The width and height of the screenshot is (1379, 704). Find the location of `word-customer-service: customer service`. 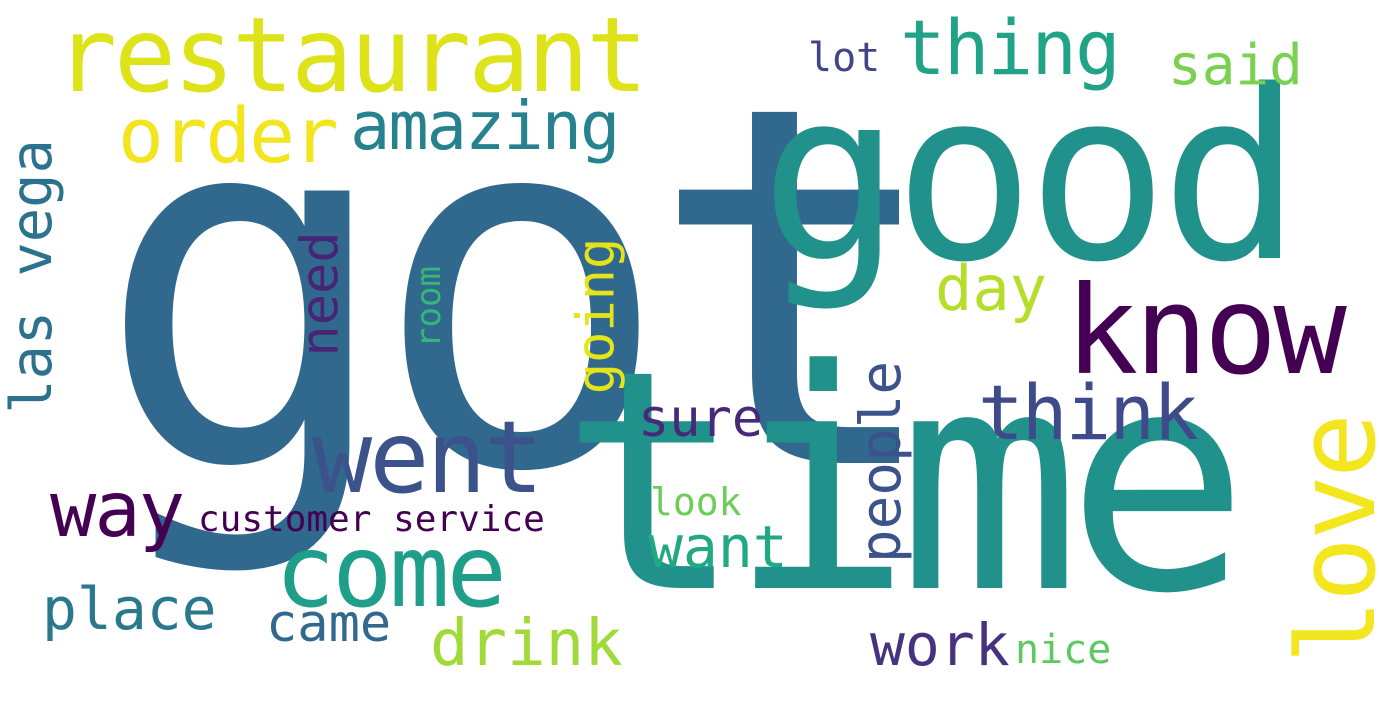

word-customer-service: customer service is located at coordinates (371, 519).